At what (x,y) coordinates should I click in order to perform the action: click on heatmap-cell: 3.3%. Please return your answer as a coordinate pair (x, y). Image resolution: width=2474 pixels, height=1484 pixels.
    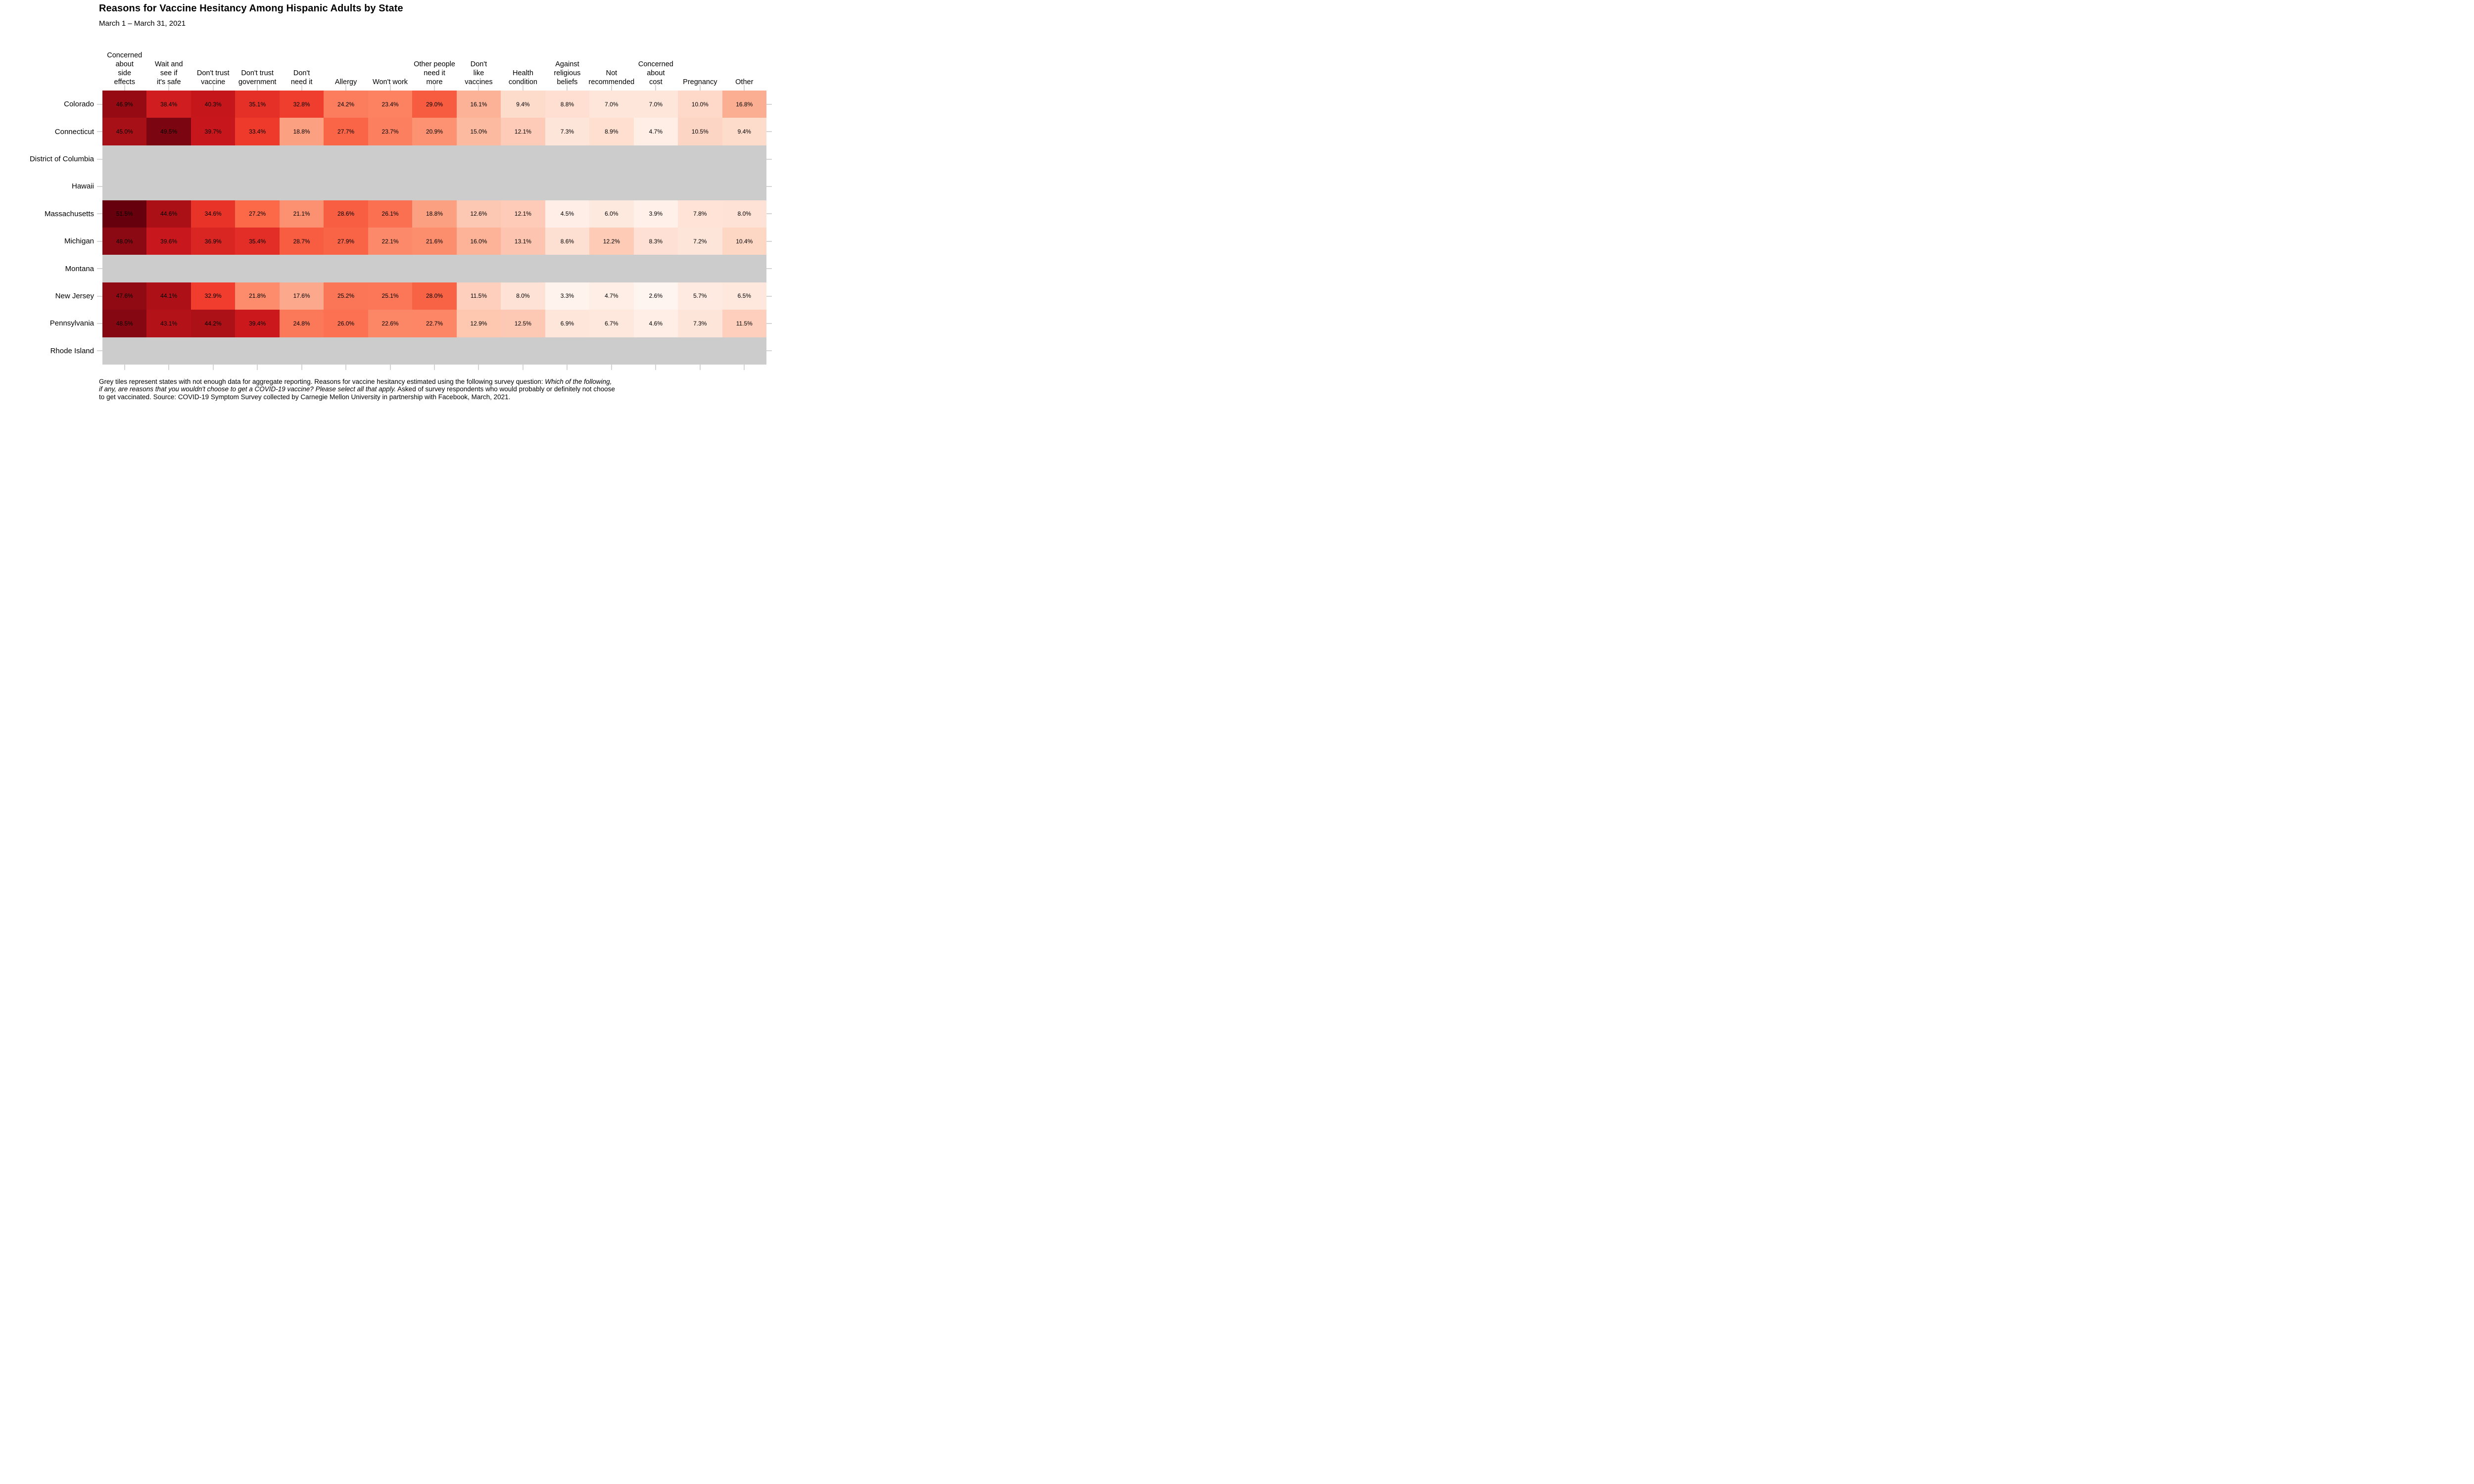
    Looking at the image, I should click on (567, 296).